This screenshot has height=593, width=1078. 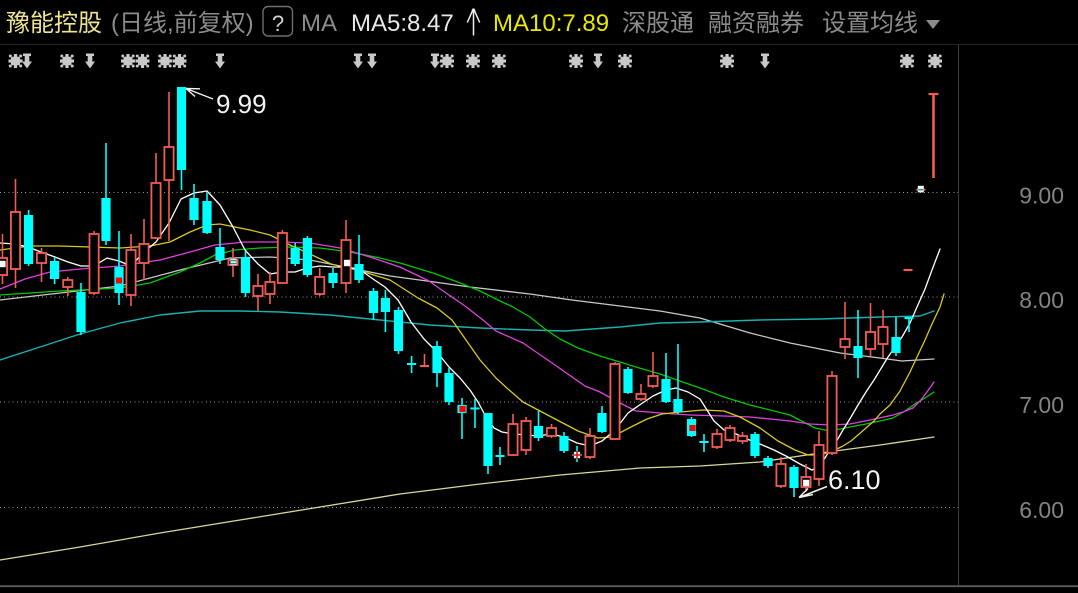 I want to click on svg-text: MA5:8.47, so click(x=402, y=23).